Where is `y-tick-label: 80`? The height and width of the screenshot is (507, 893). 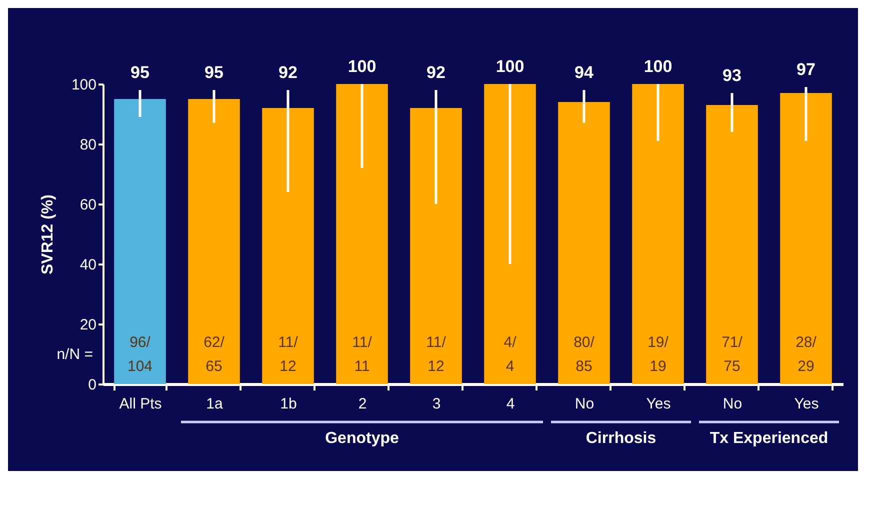
y-tick-label: 80 is located at coordinates (88, 145).